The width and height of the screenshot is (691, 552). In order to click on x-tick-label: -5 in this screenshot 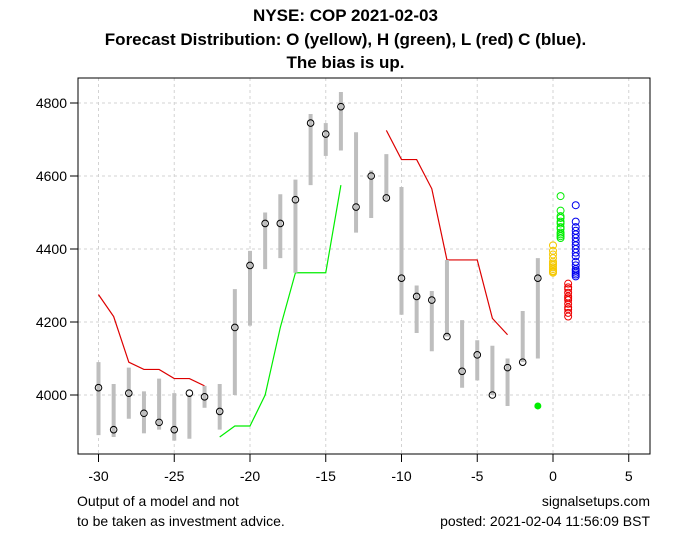, I will do `click(477, 476)`.